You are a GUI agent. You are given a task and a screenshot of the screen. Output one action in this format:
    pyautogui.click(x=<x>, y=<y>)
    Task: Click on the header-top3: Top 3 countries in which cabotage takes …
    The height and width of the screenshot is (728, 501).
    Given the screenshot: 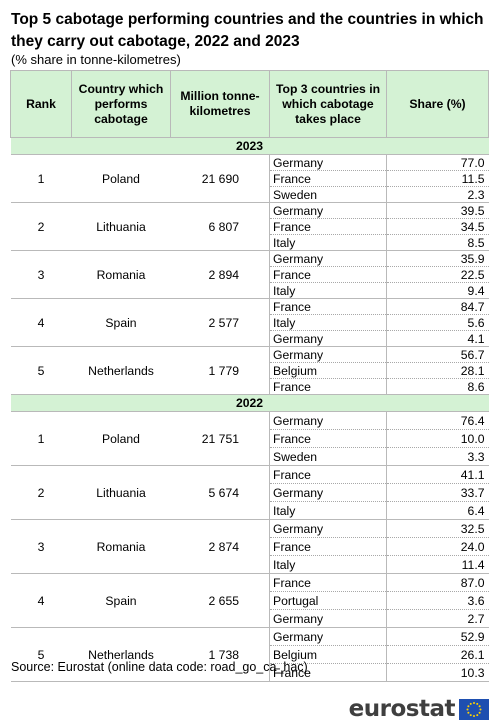 What is the action you would take?
    pyautogui.click(x=328, y=104)
    